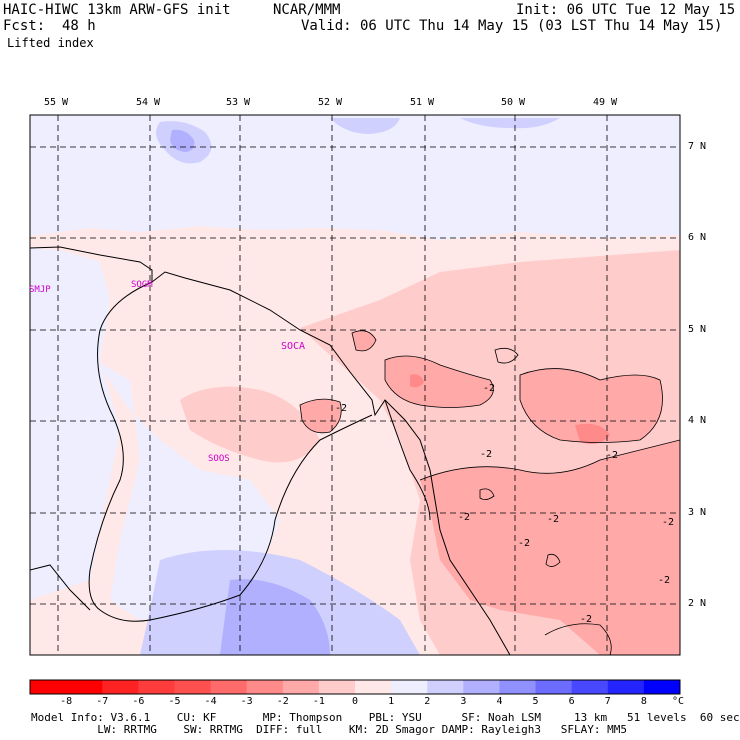 This screenshot has width=740, height=740. I want to click on contour-coast, so click(439, 381).